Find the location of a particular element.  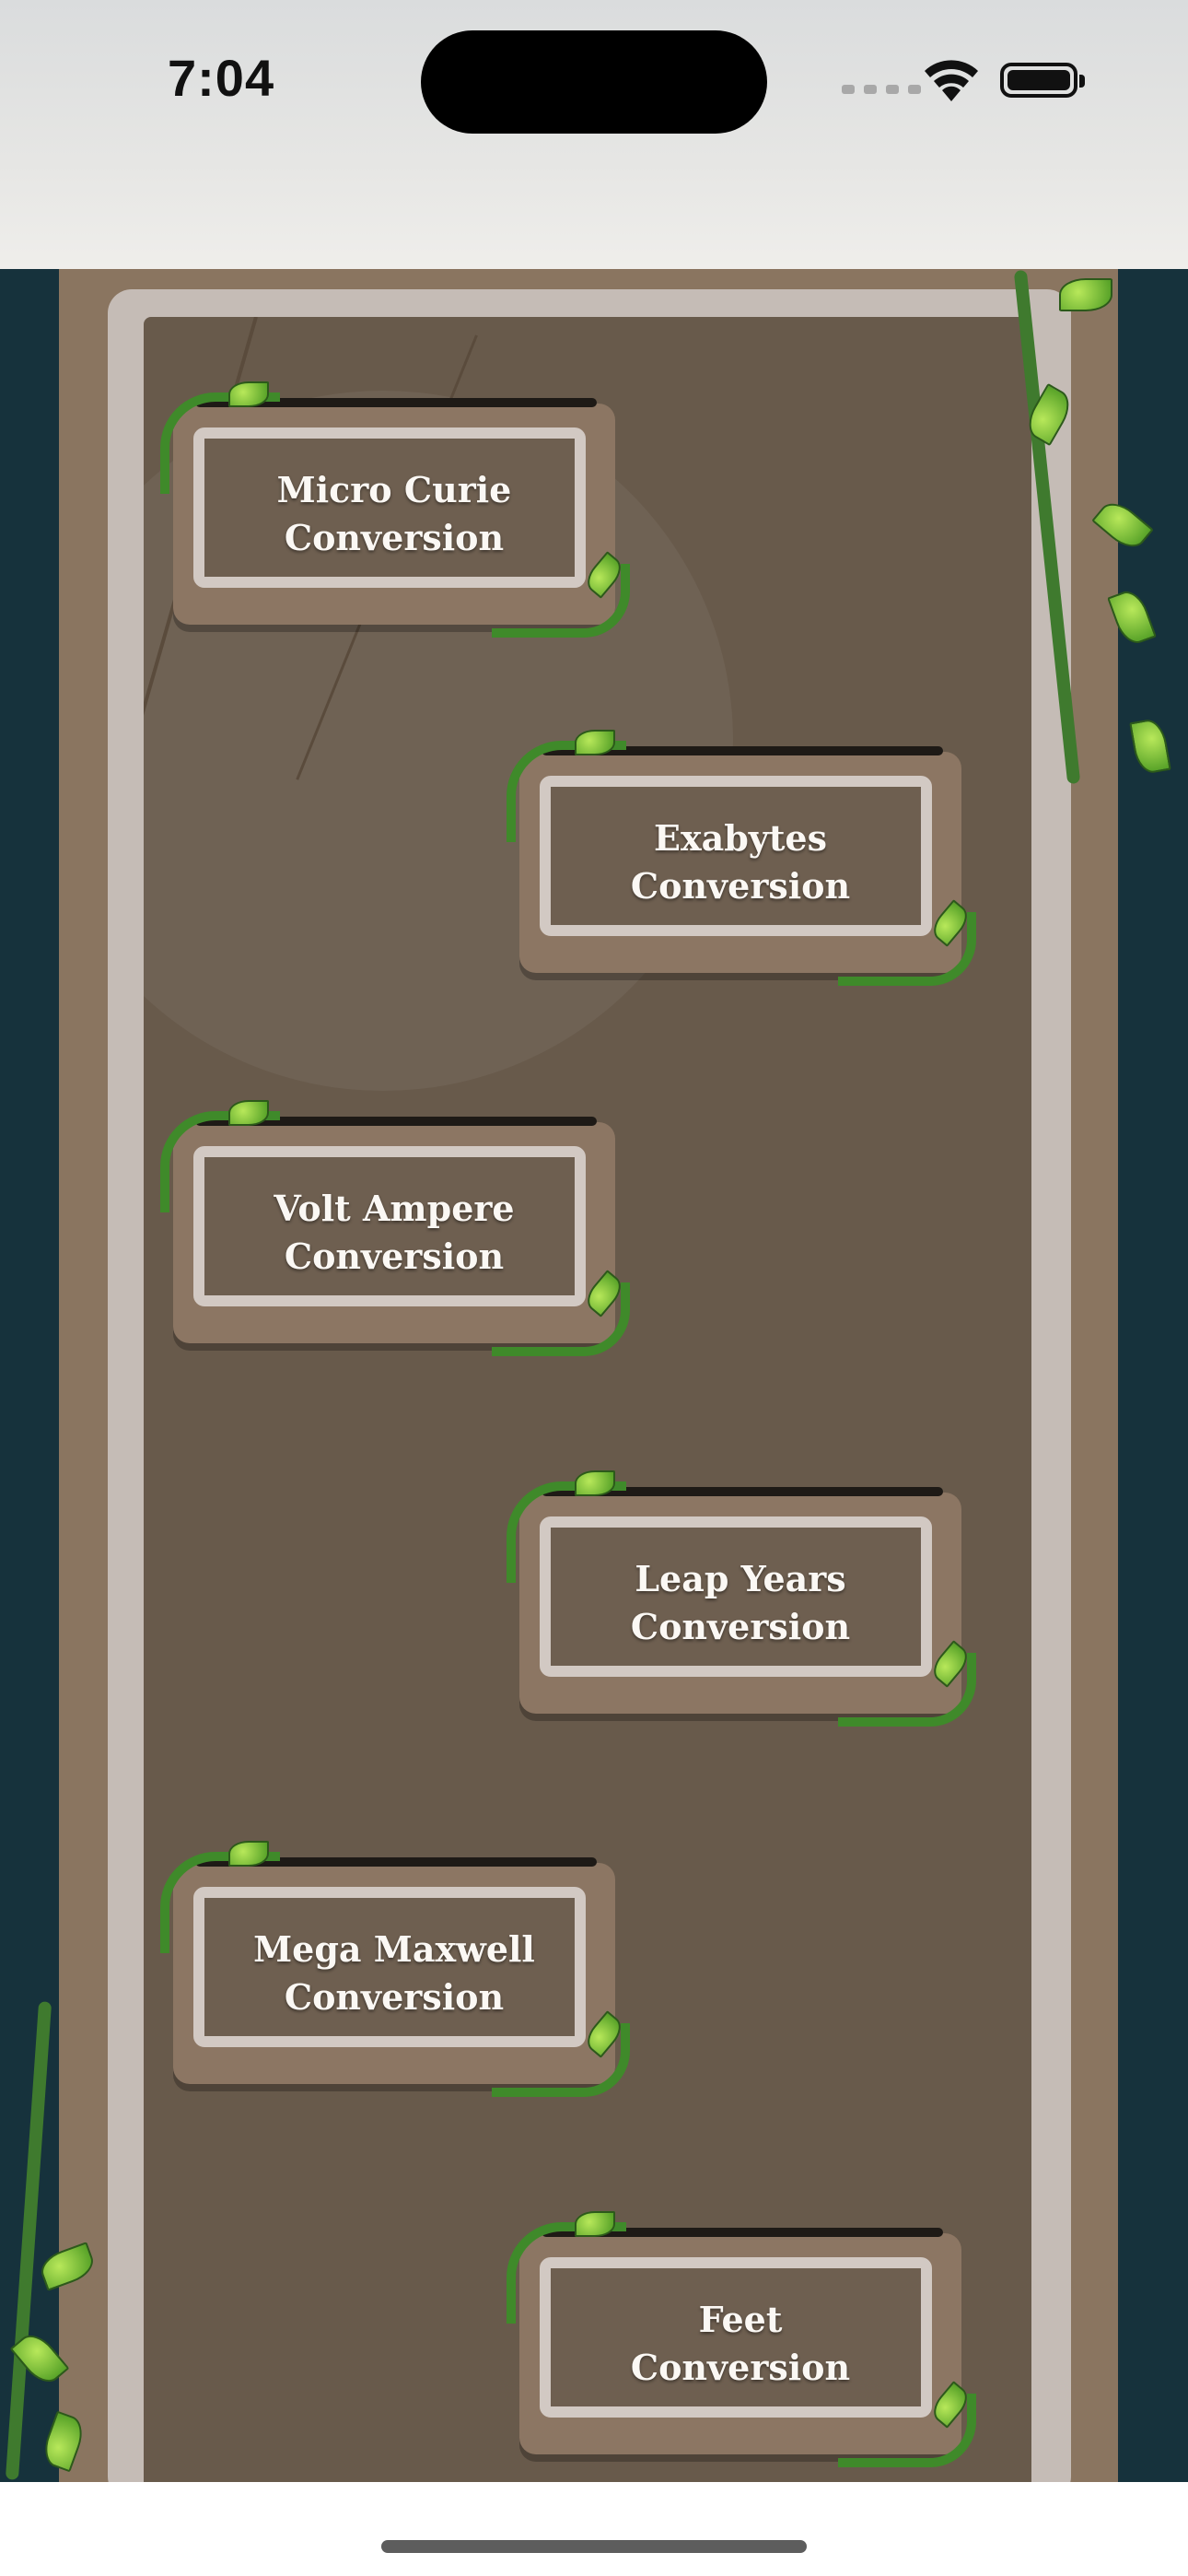

home-indicator-area is located at coordinates (594, 2529).